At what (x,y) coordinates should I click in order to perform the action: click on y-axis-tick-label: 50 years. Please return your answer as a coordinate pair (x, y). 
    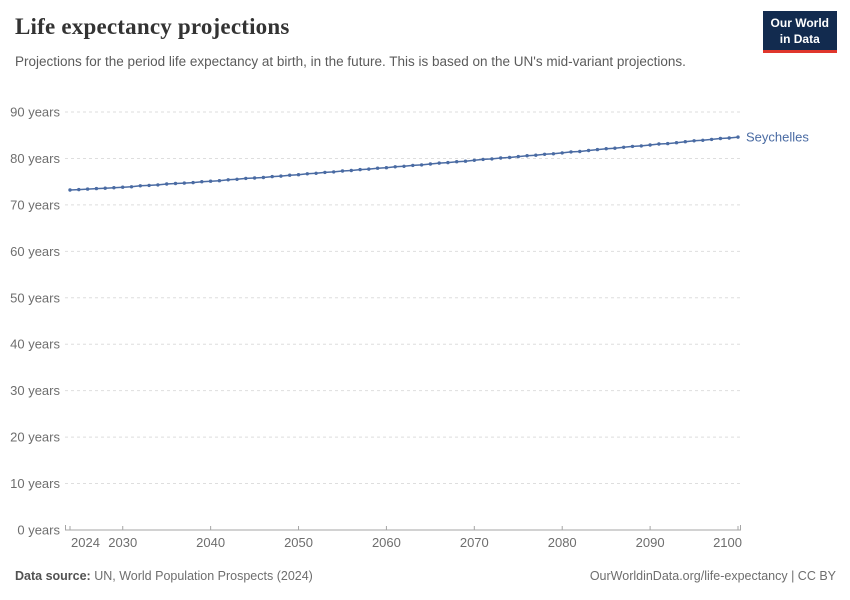
    Looking at the image, I should click on (35, 297).